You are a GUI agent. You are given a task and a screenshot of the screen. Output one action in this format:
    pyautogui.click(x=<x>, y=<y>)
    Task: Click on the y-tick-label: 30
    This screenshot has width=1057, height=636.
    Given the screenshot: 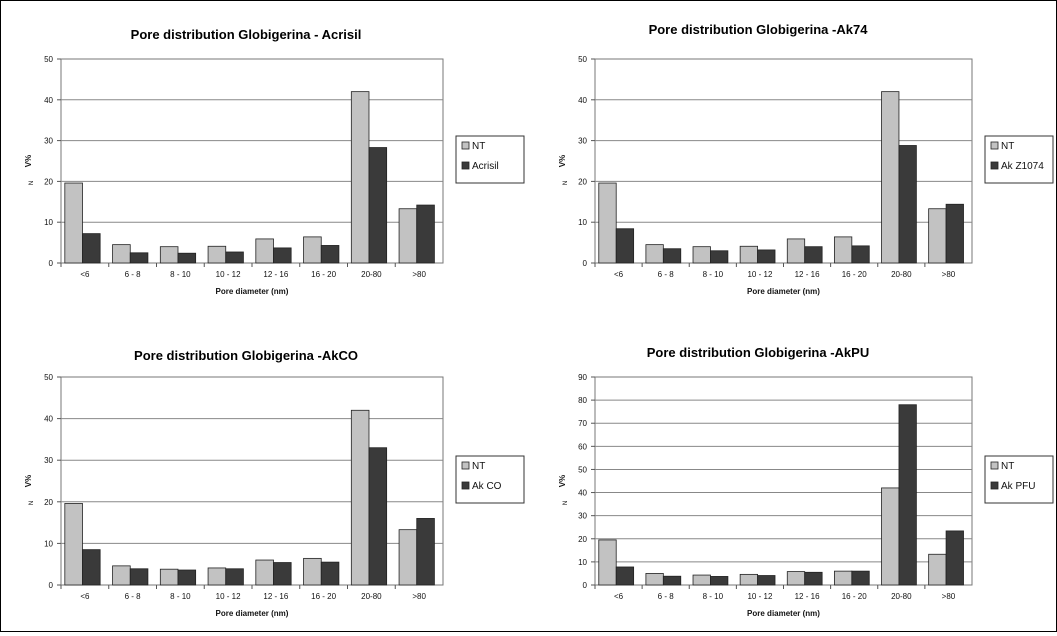 What is the action you would take?
    pyautogui.click(x=582, y=516)
    